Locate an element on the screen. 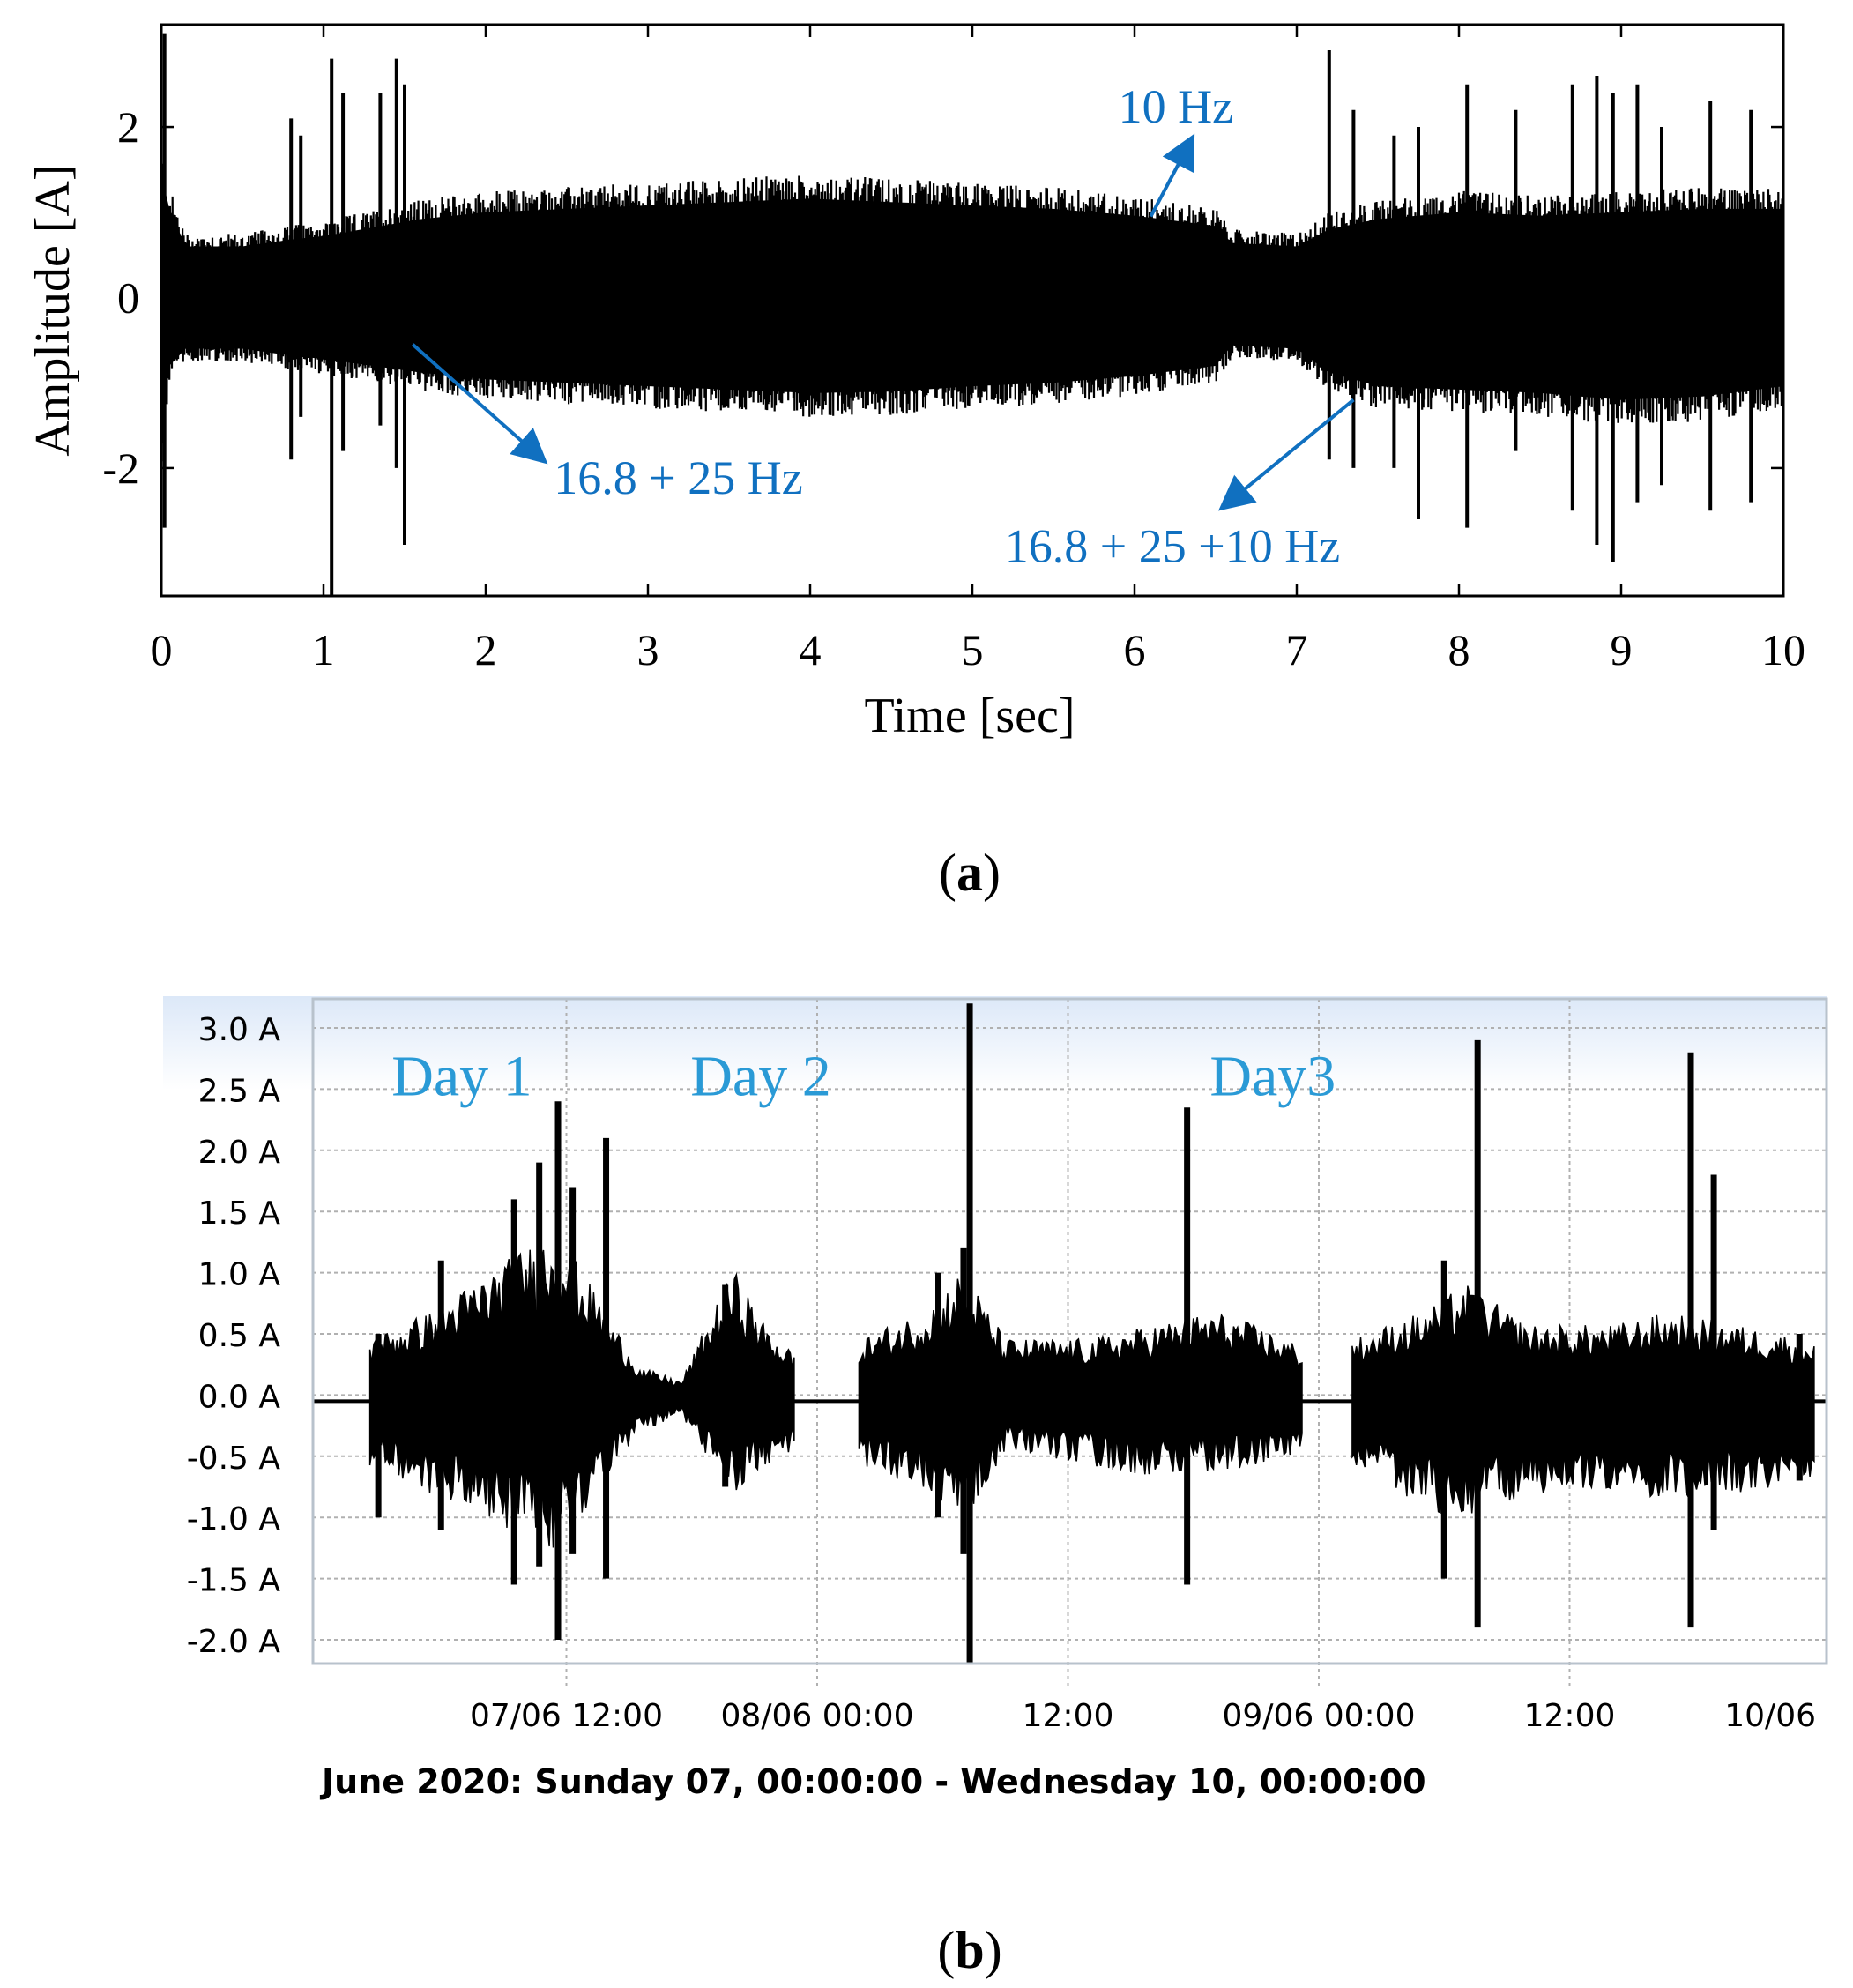 The height and width of the screenshot is (1988, 1853). panel-a-ylabel: Amplitude [A] is located at coordinates (53, 310).